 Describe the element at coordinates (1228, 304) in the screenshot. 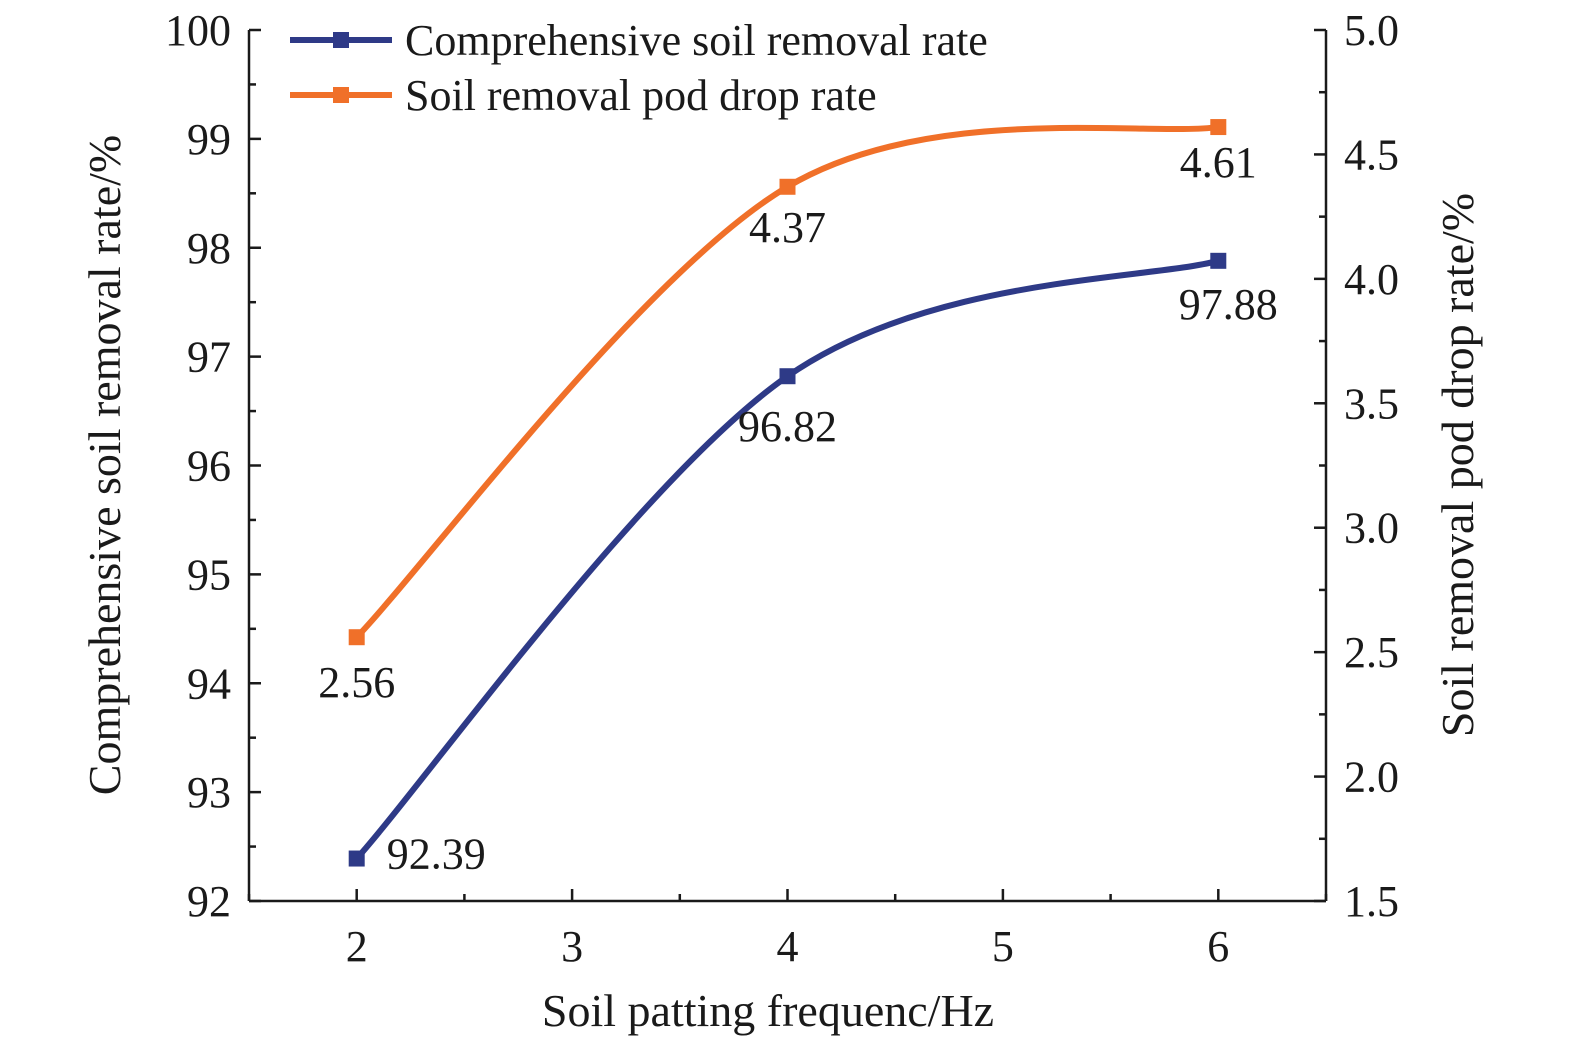

I see `data-label-removal-rate-6: 97.88` at that location.